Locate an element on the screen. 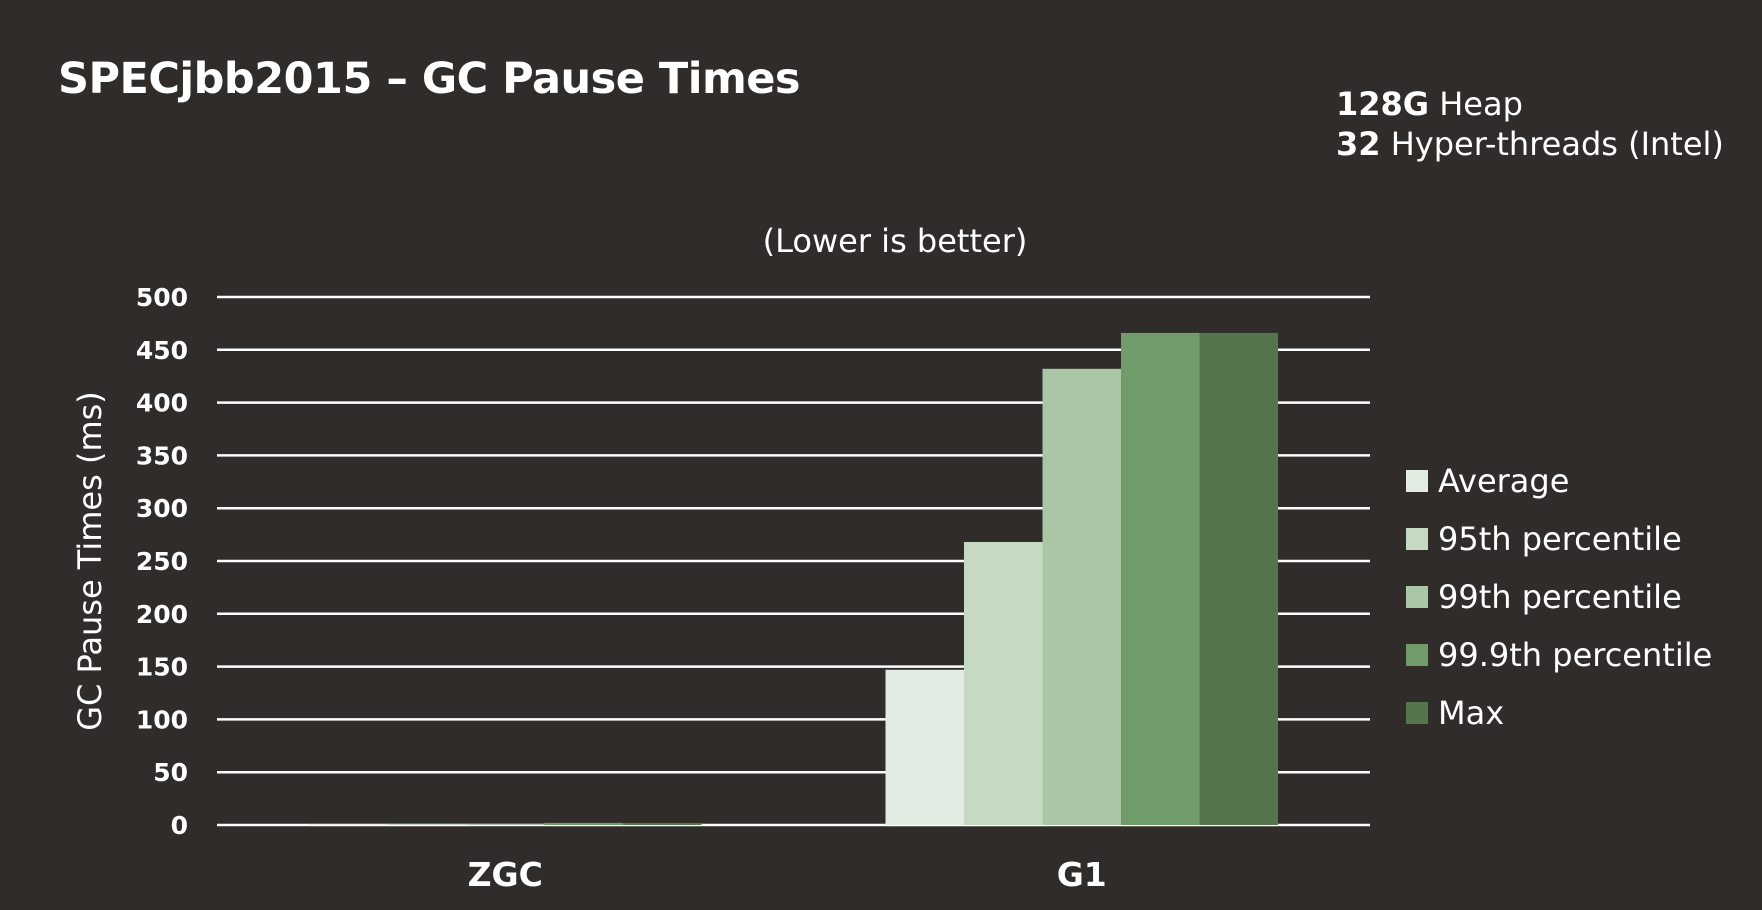 The width and height of the screenshot is (1762, 910). threads-label: Hyper-threads (Intel) is located at coordinates (1552, 144).